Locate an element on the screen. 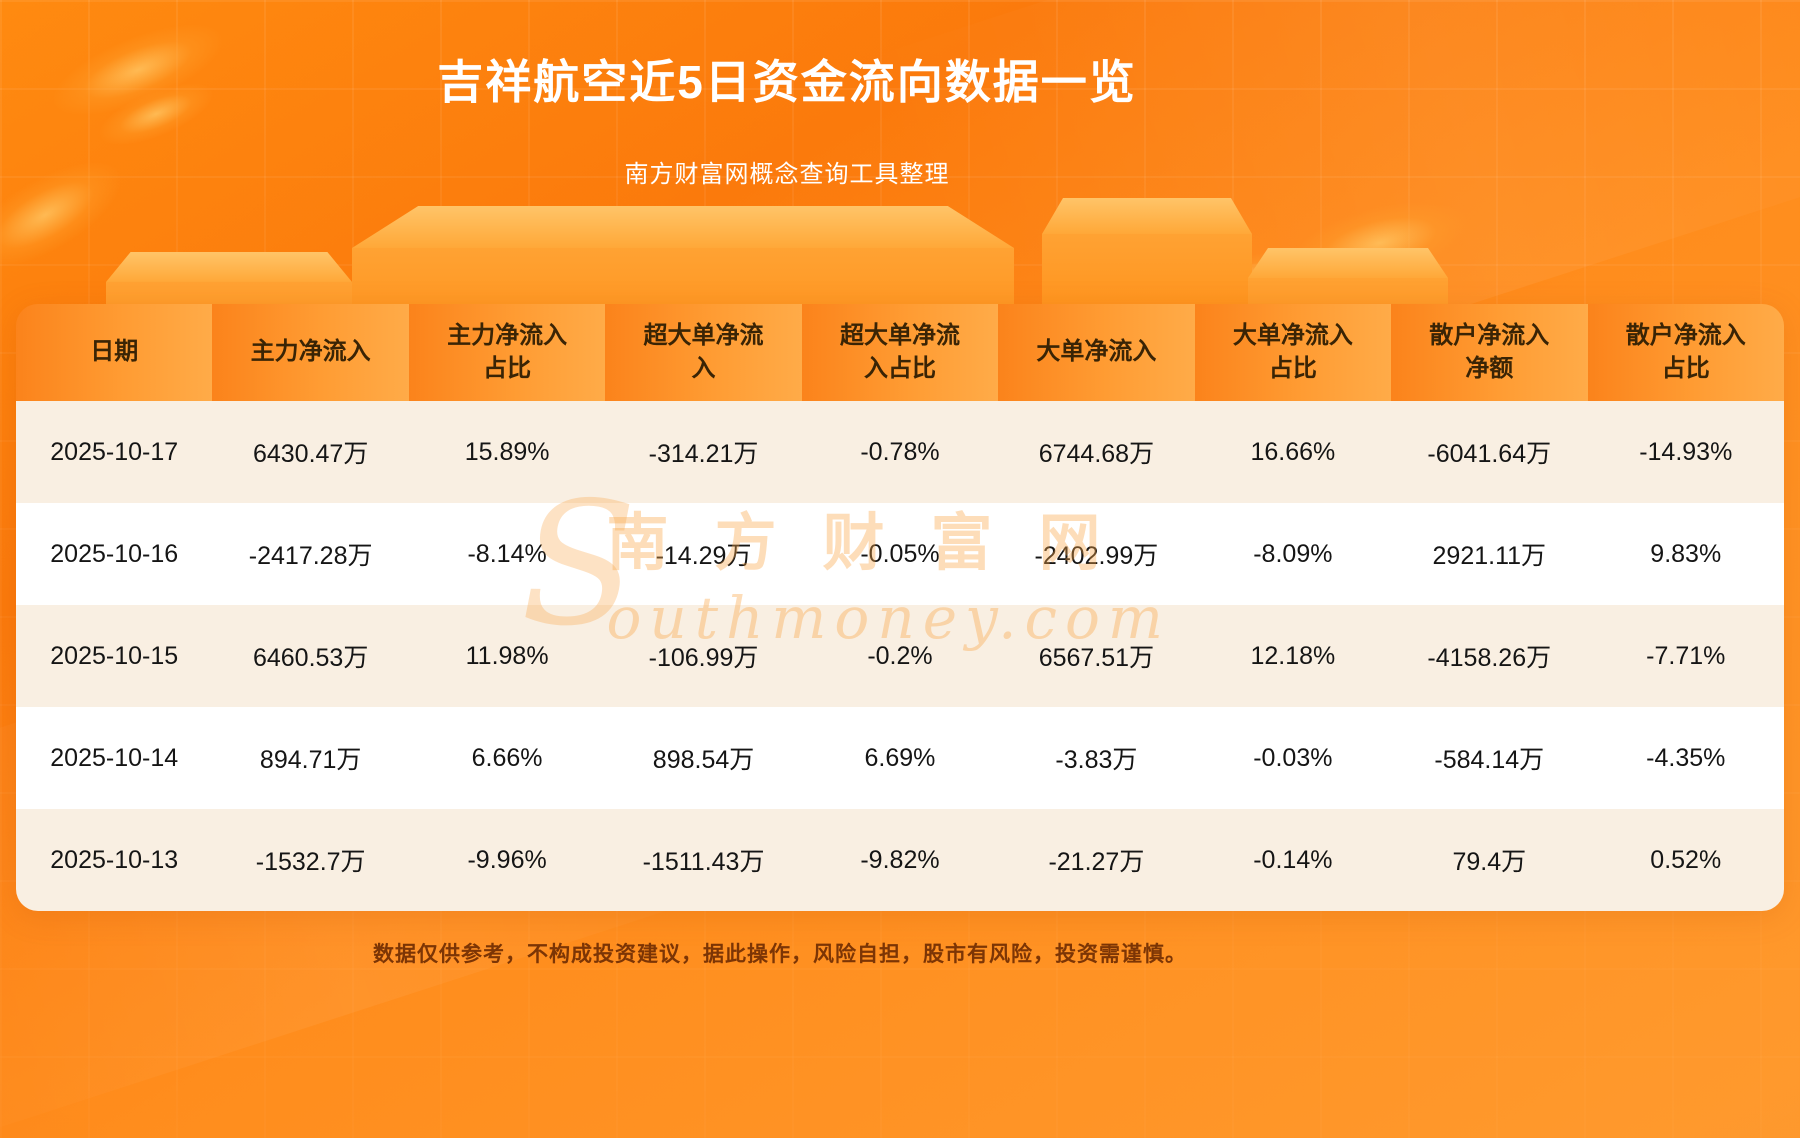 This screenshot has height=1138, width=1800. column-header-label: 散户净流入净额 is located at coordinates (1489, 352).